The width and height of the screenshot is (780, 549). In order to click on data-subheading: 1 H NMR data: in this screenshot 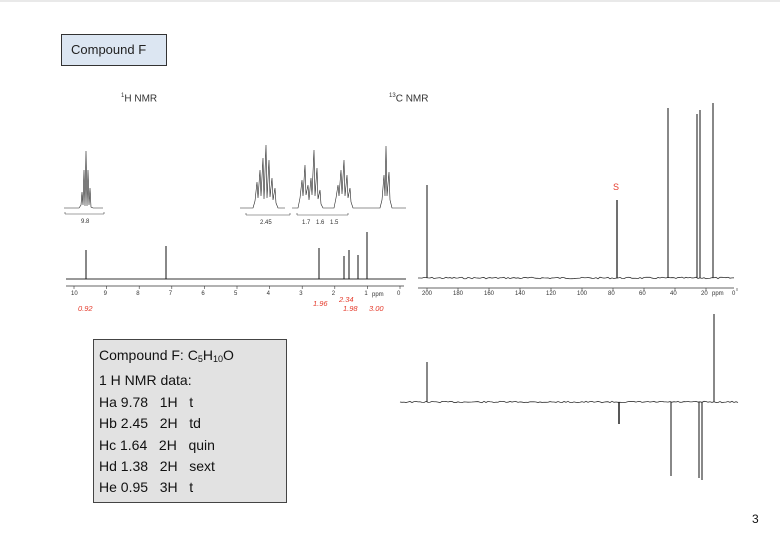, I will do `click(145, 380)`.